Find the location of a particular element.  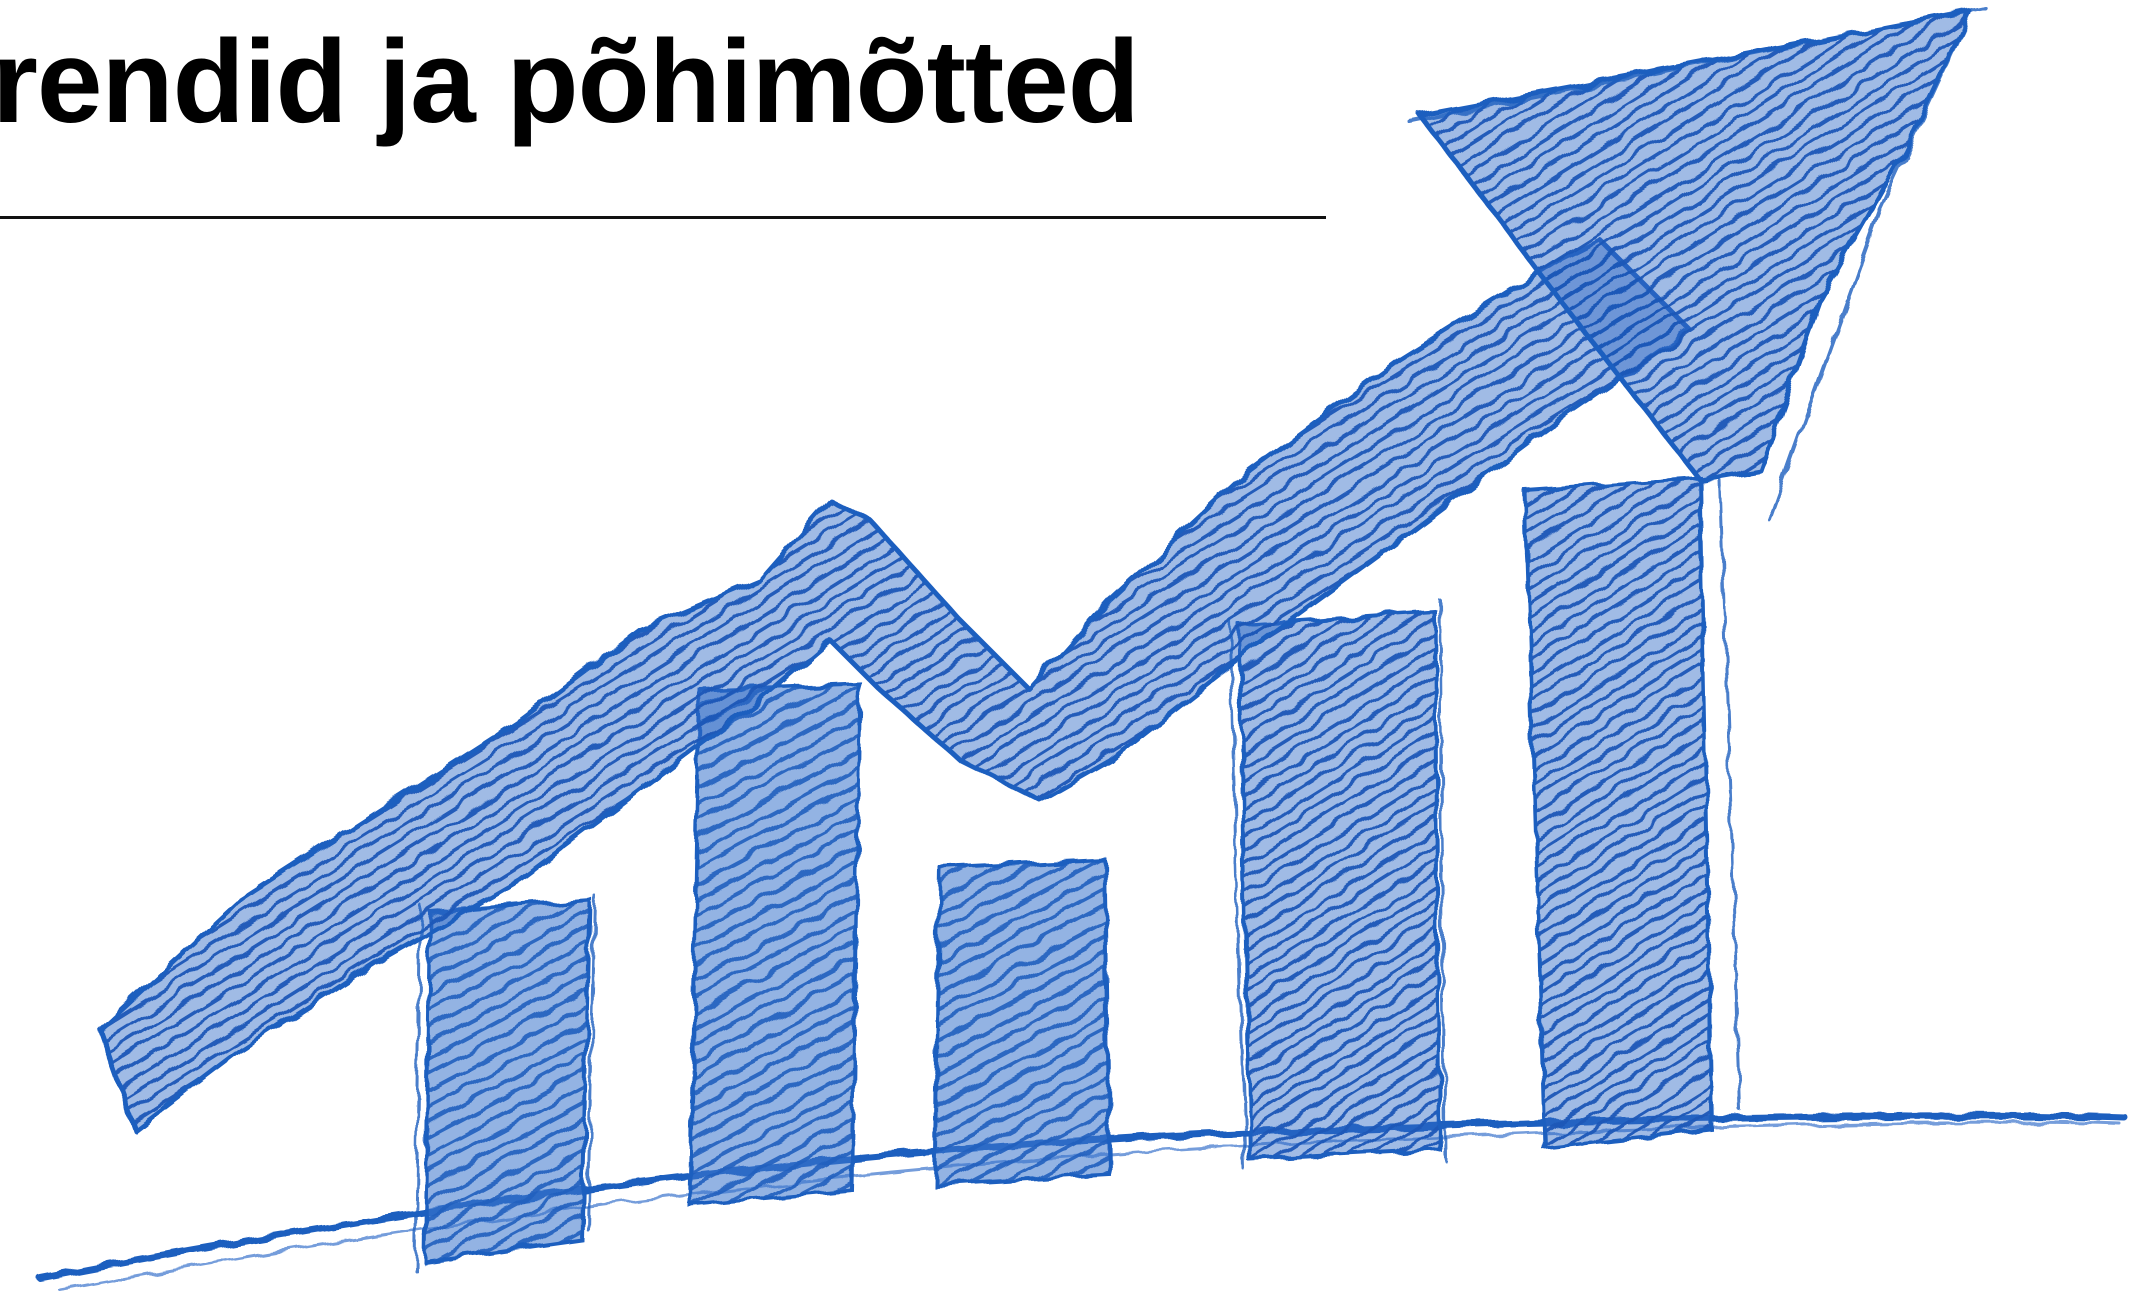

page-title: rendid ja põhimõtted is located at coordinates (570, 82).